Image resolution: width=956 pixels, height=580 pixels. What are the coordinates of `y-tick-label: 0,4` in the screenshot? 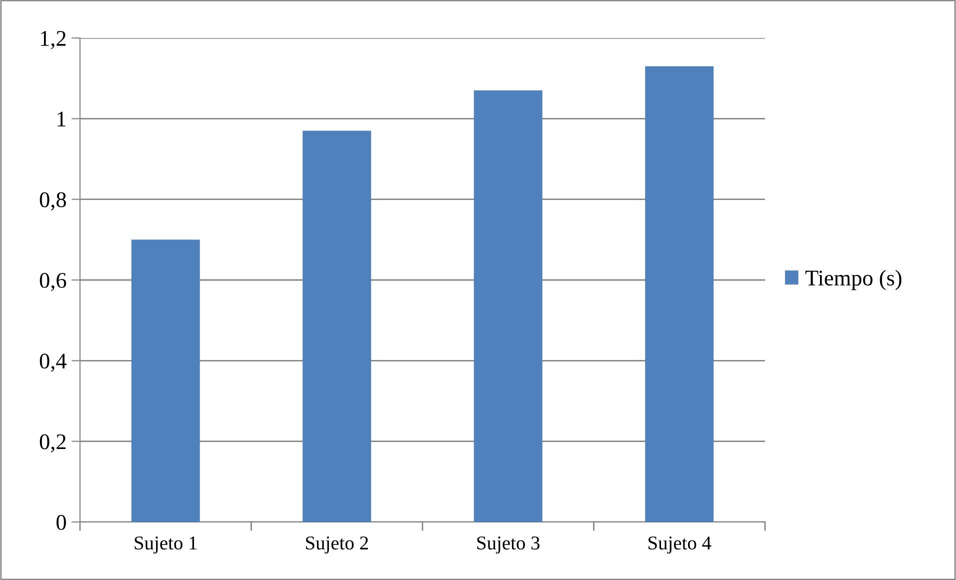 It's located at (53, 363).